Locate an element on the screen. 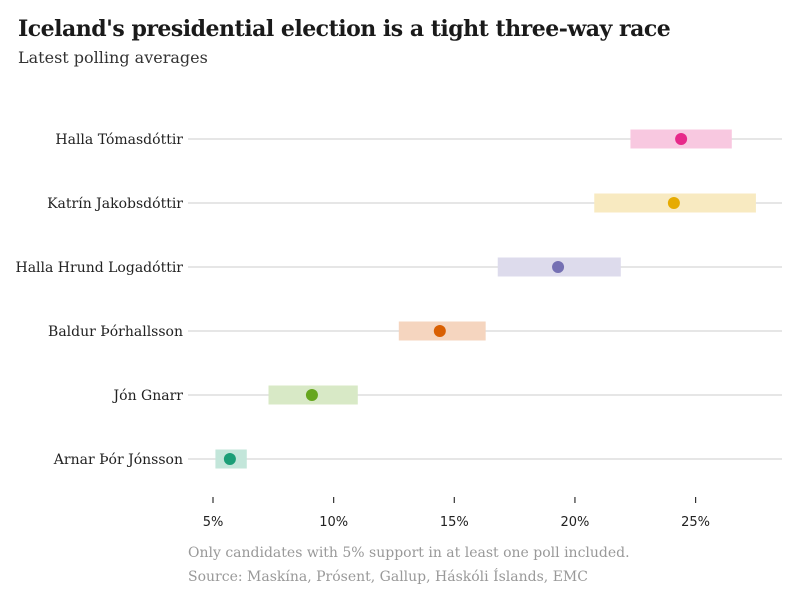  category-label: Arnar Þór Jónsson is located at coordinates (118, 460).